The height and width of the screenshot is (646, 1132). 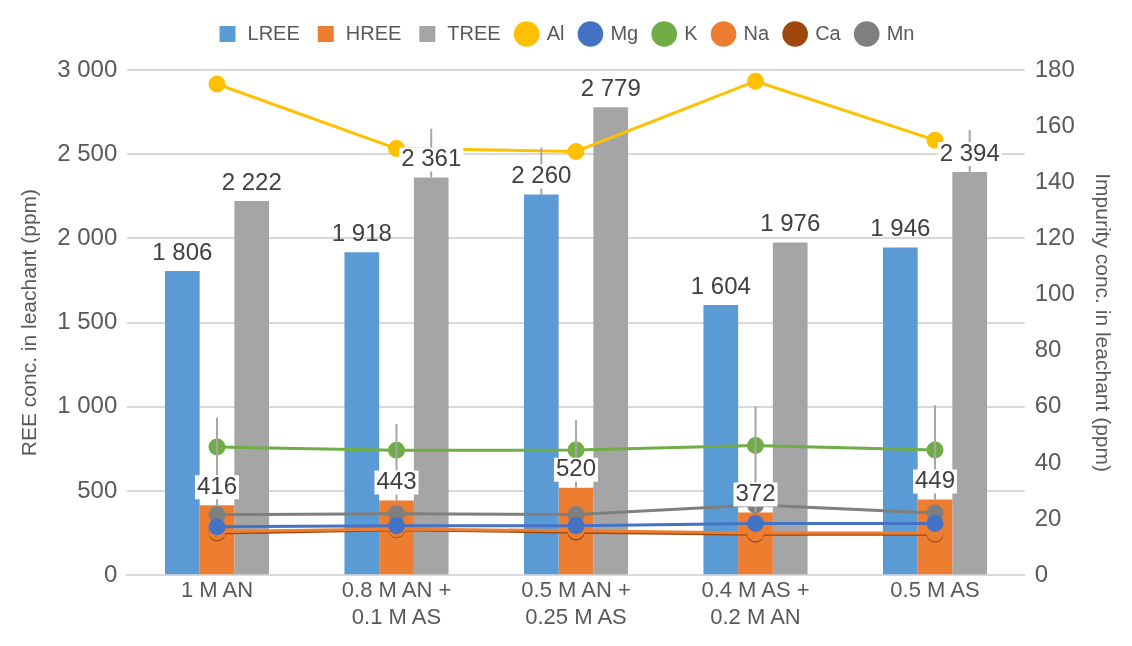 I want to click on y2-tick-label: 180, so click(x=1054, y=68).